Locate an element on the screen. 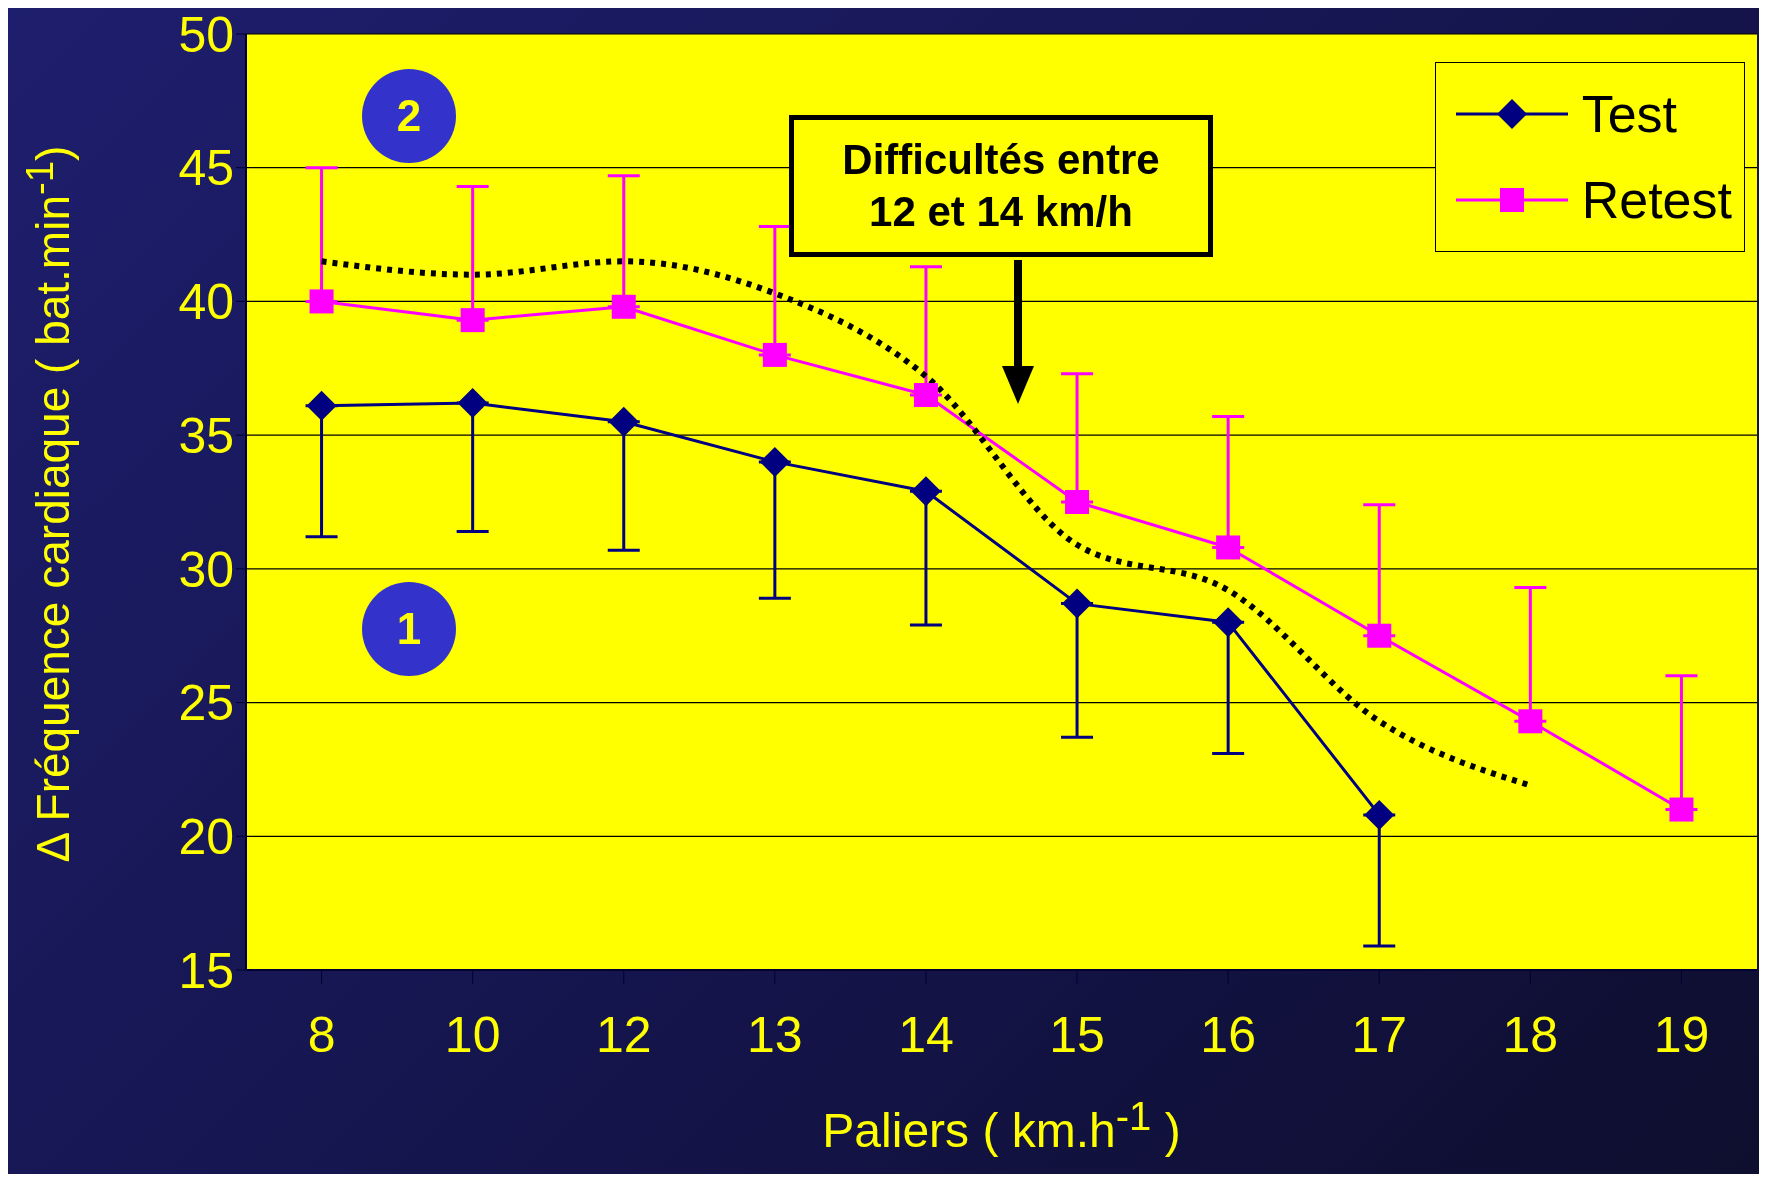 The width and height of the screenshot is (1767, 1182). y-tick-label: 25 is located at coordinates (206, 703).